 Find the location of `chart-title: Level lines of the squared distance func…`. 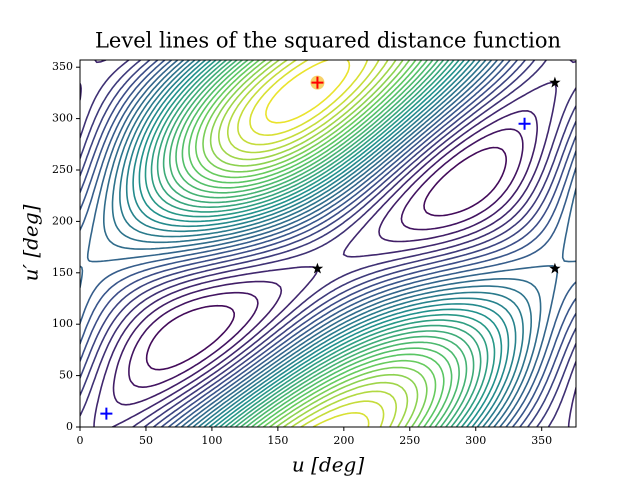

chart-title: Level lines of the squared distance func… is located at coordinates (328, 41).